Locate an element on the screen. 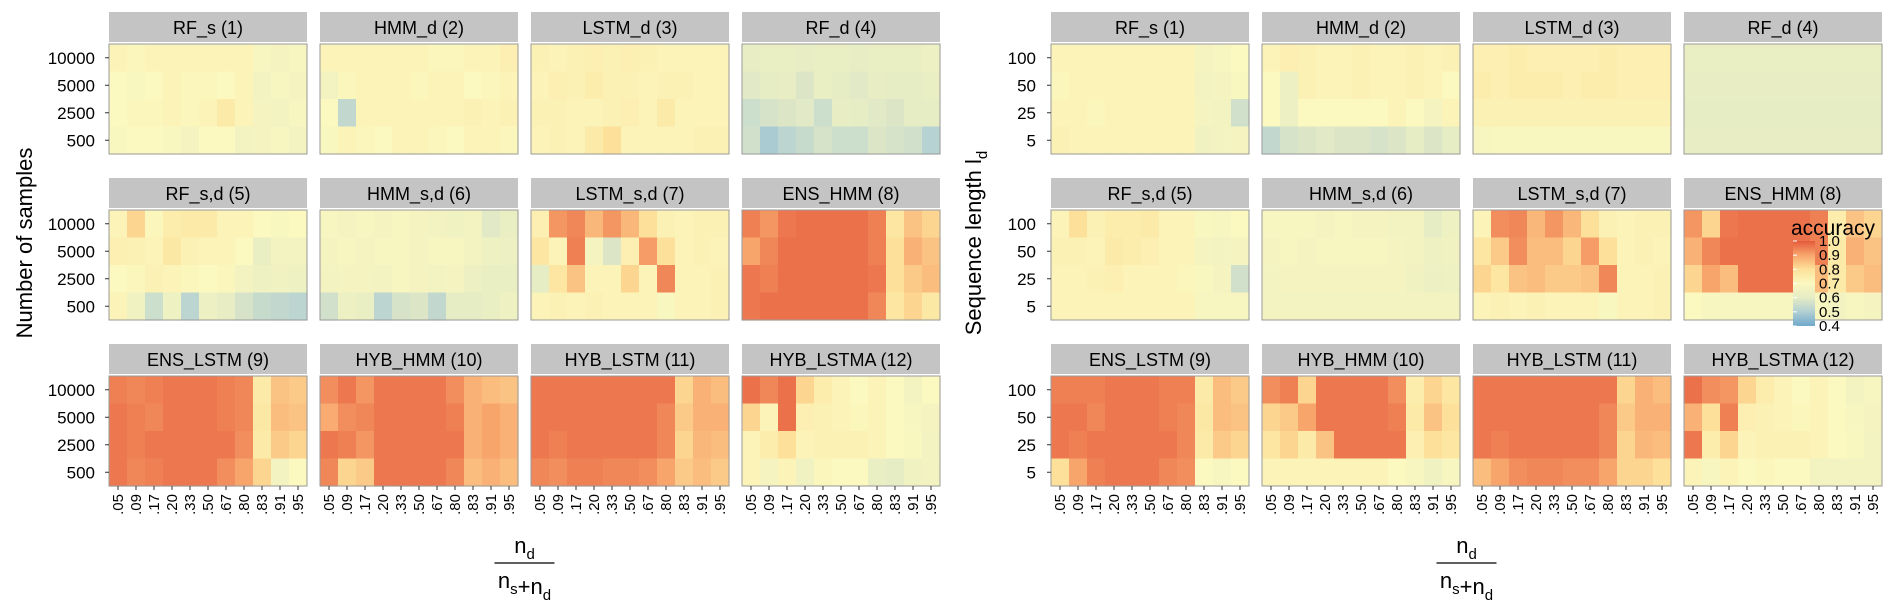 The image size is (1900, 600). legend-tick-label: 0.9 is located at coordinates (1829, 255).